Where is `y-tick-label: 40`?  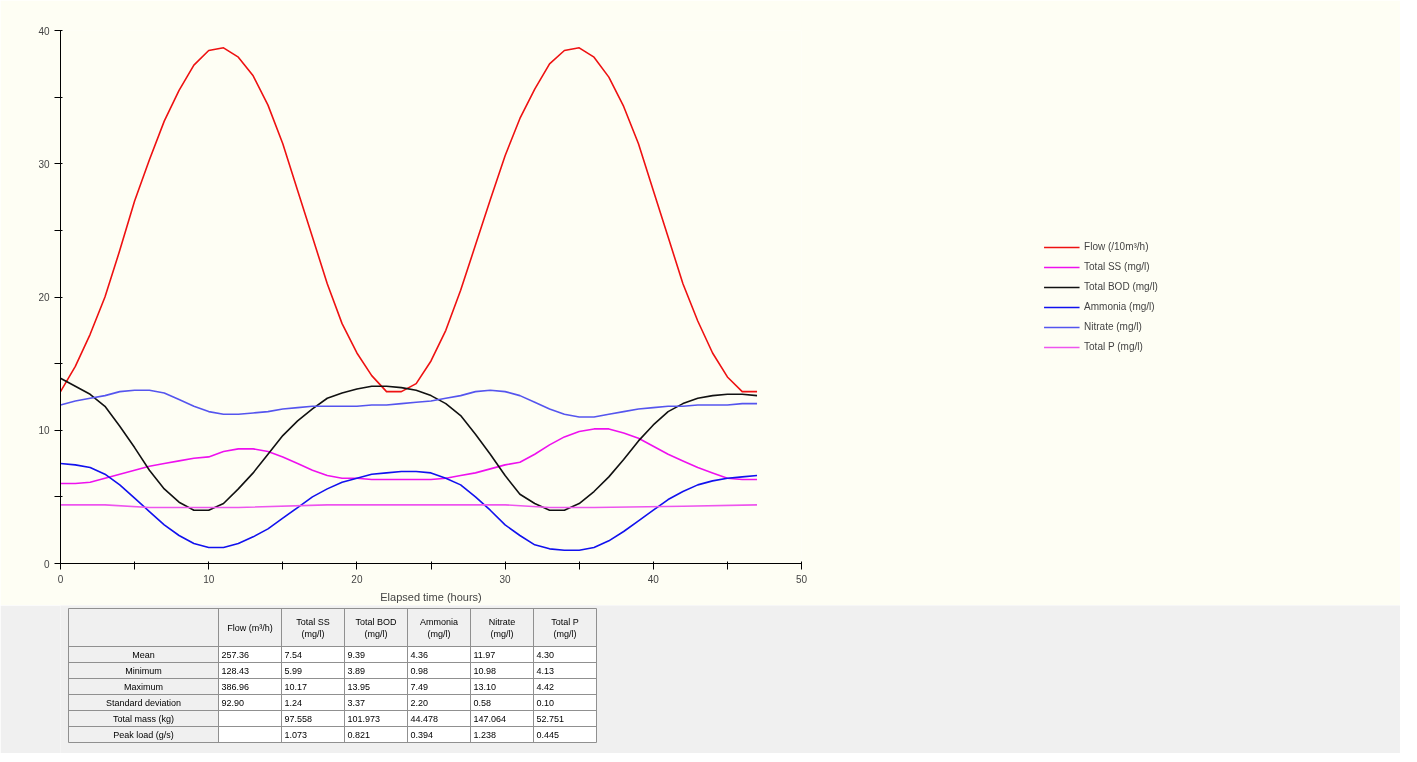 y-tick-label: 40 is located at coordinates (44, 31).